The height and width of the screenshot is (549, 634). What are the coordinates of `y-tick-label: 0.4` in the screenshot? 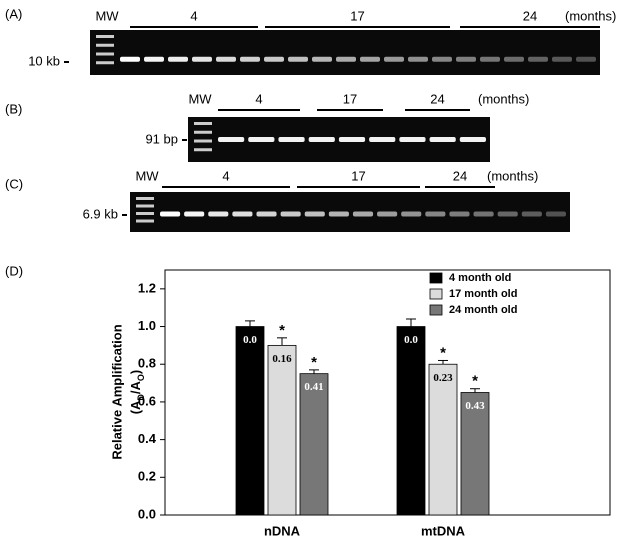 It's located at (147, 438).